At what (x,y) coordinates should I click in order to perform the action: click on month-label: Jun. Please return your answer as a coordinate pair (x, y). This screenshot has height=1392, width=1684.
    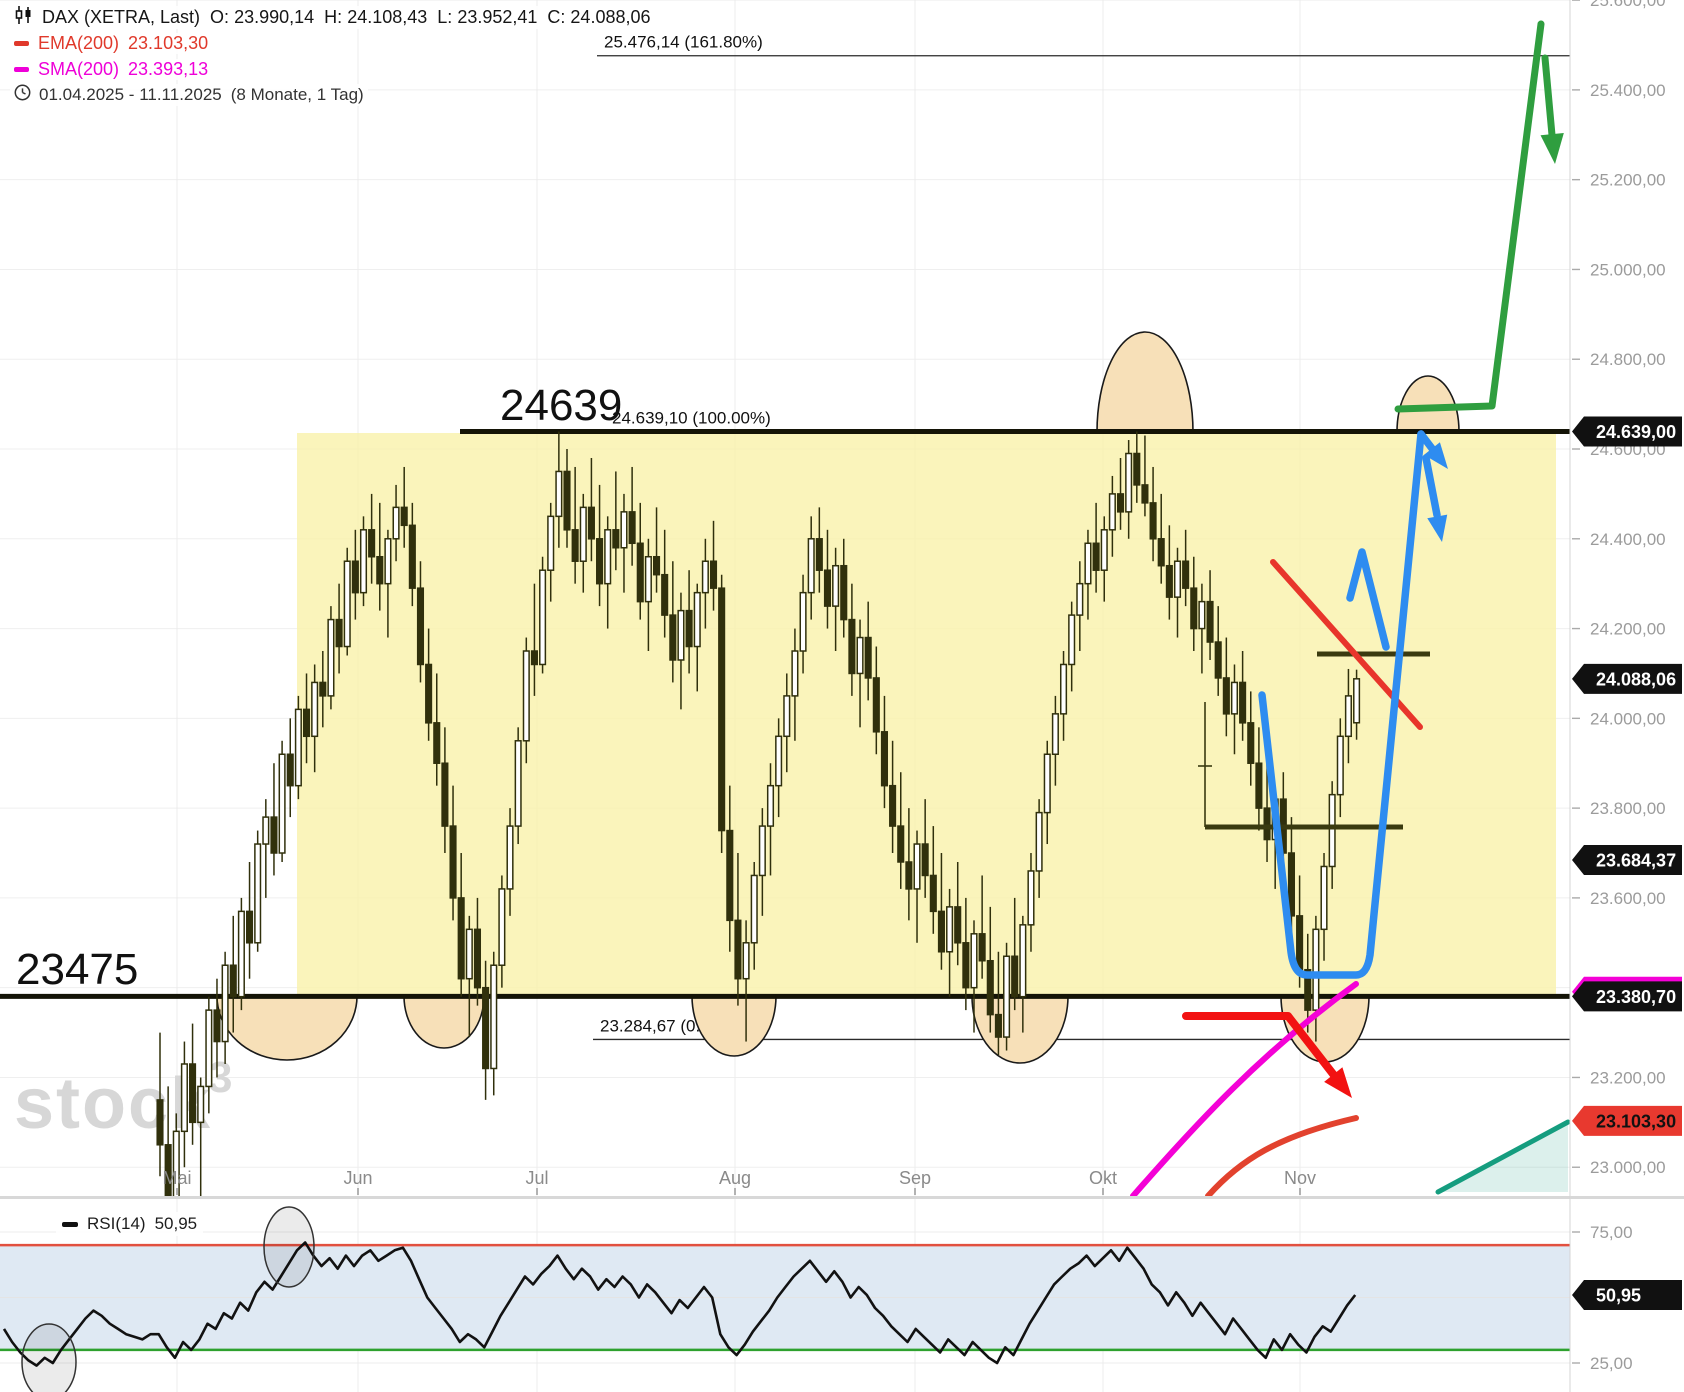
    Looking at the image, I should click on (357, 1178).